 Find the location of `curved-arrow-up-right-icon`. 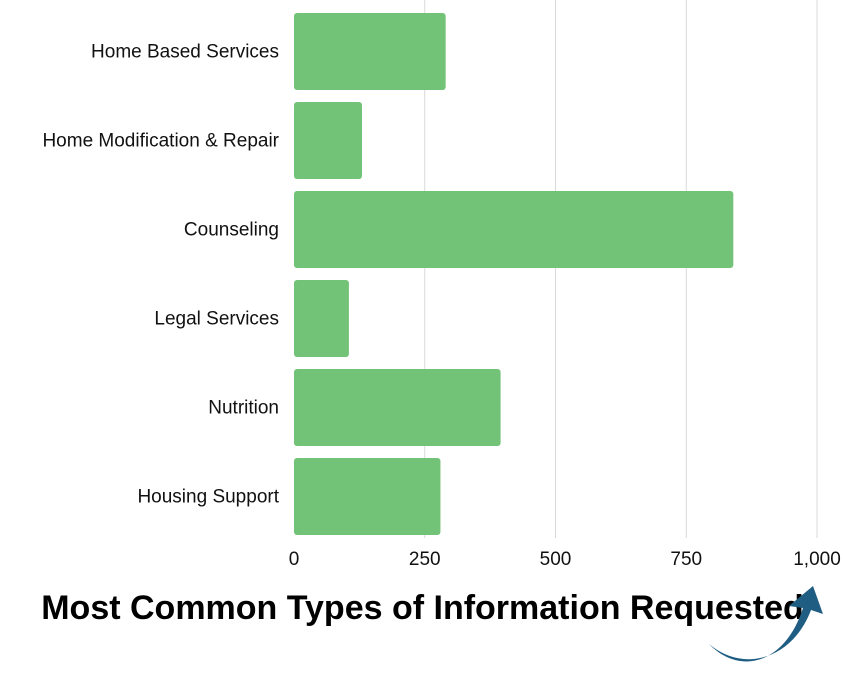

curved-arrow-up-right-icon is located at coordinates (766, 624).